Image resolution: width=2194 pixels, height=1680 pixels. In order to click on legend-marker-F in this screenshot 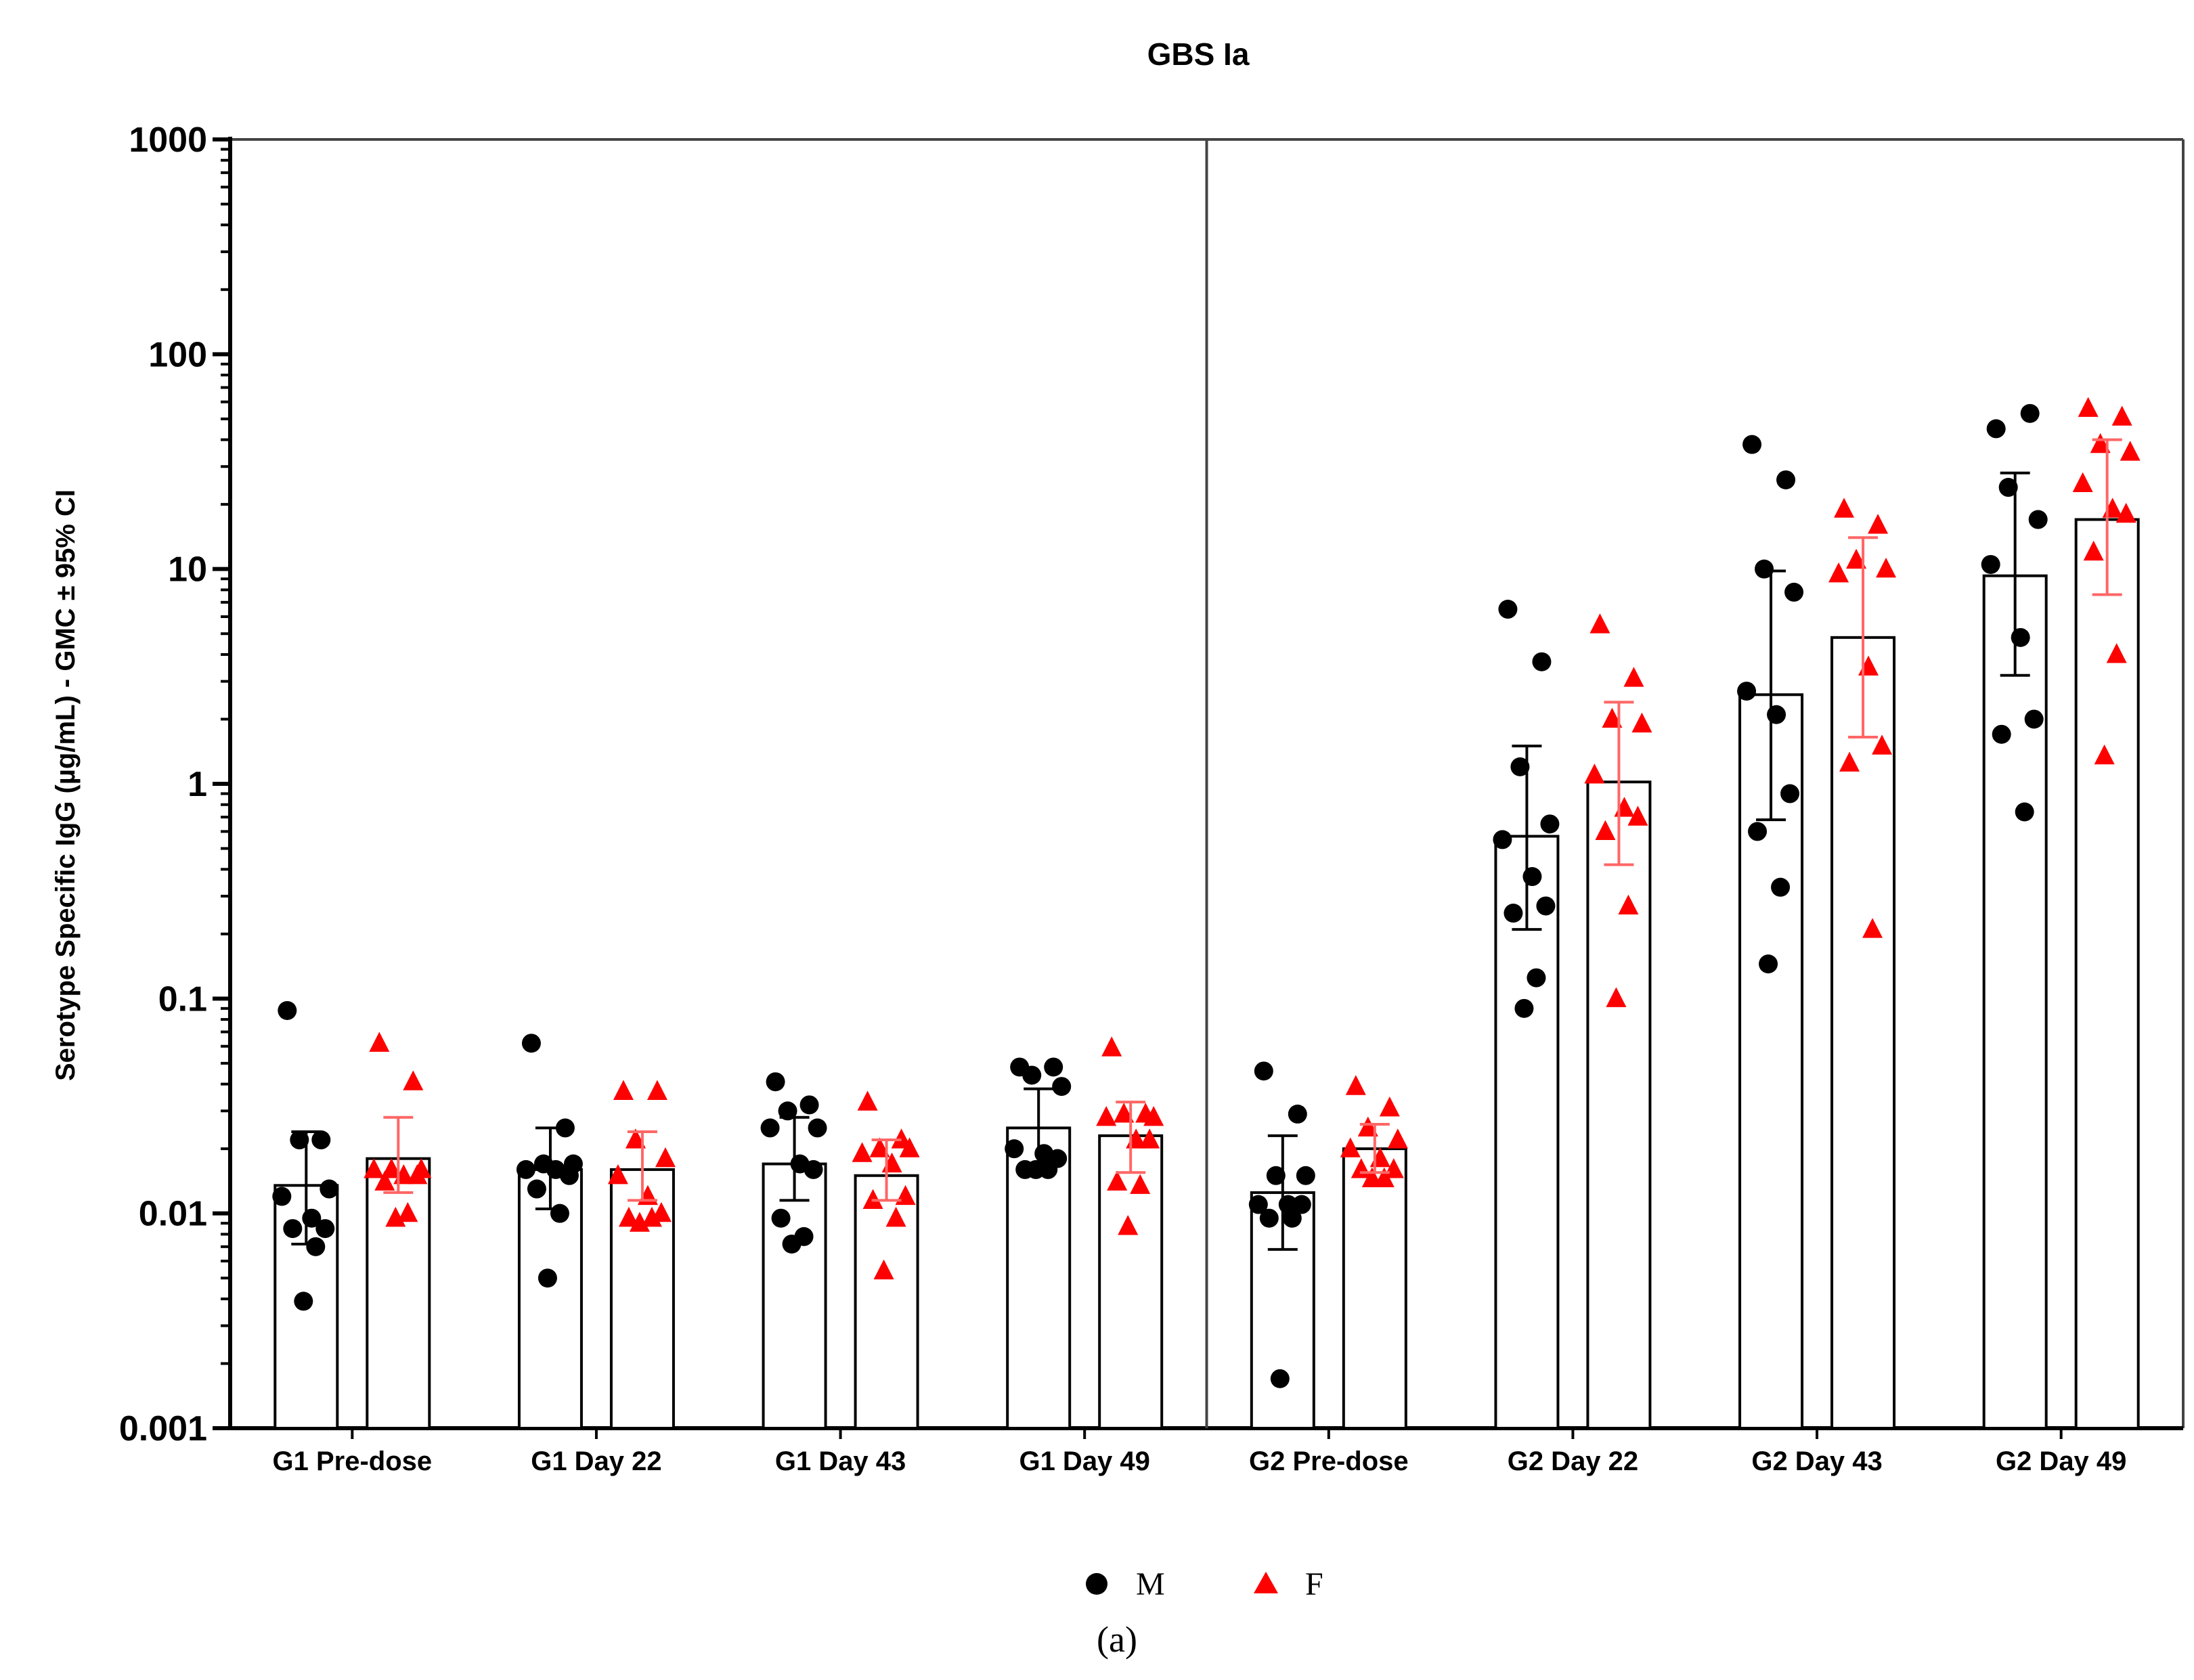, I will do `click(1266, 1583)`.